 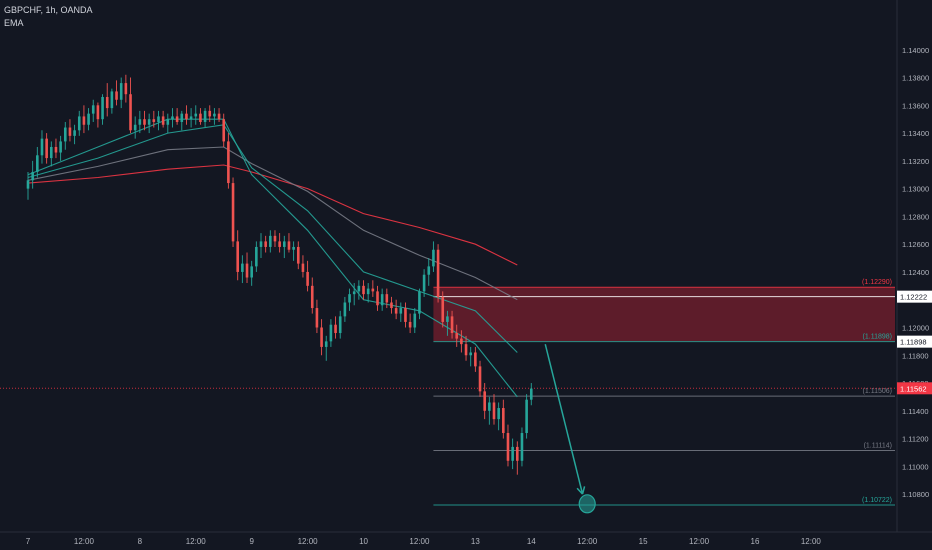 What do you see at coordinates (915, 411) in the screenshot?
I see `y-tick-label: 1.11400` at bounding box center [915, 411].